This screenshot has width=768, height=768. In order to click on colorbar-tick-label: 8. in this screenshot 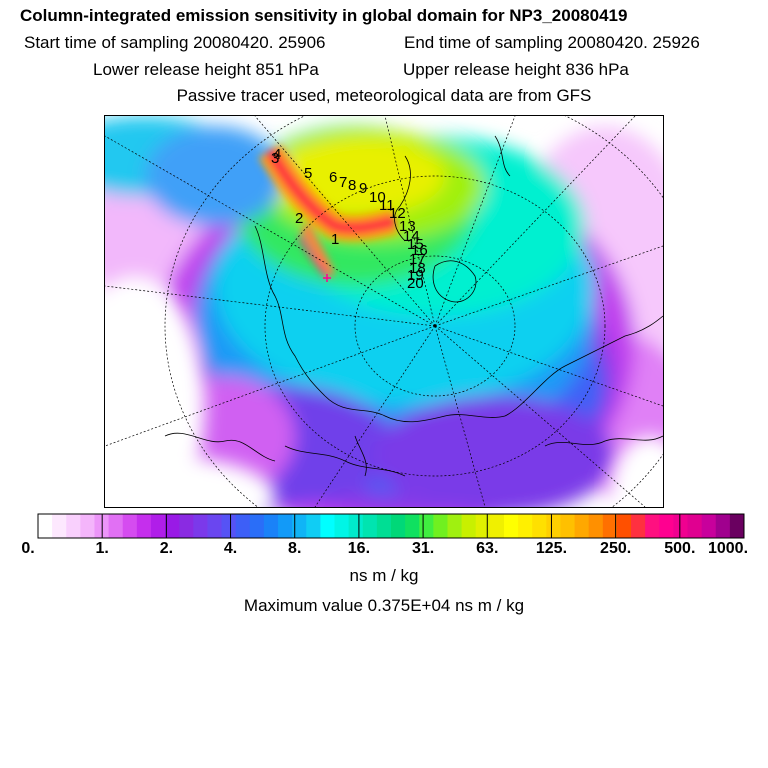, I will do `click(295, 548)`.